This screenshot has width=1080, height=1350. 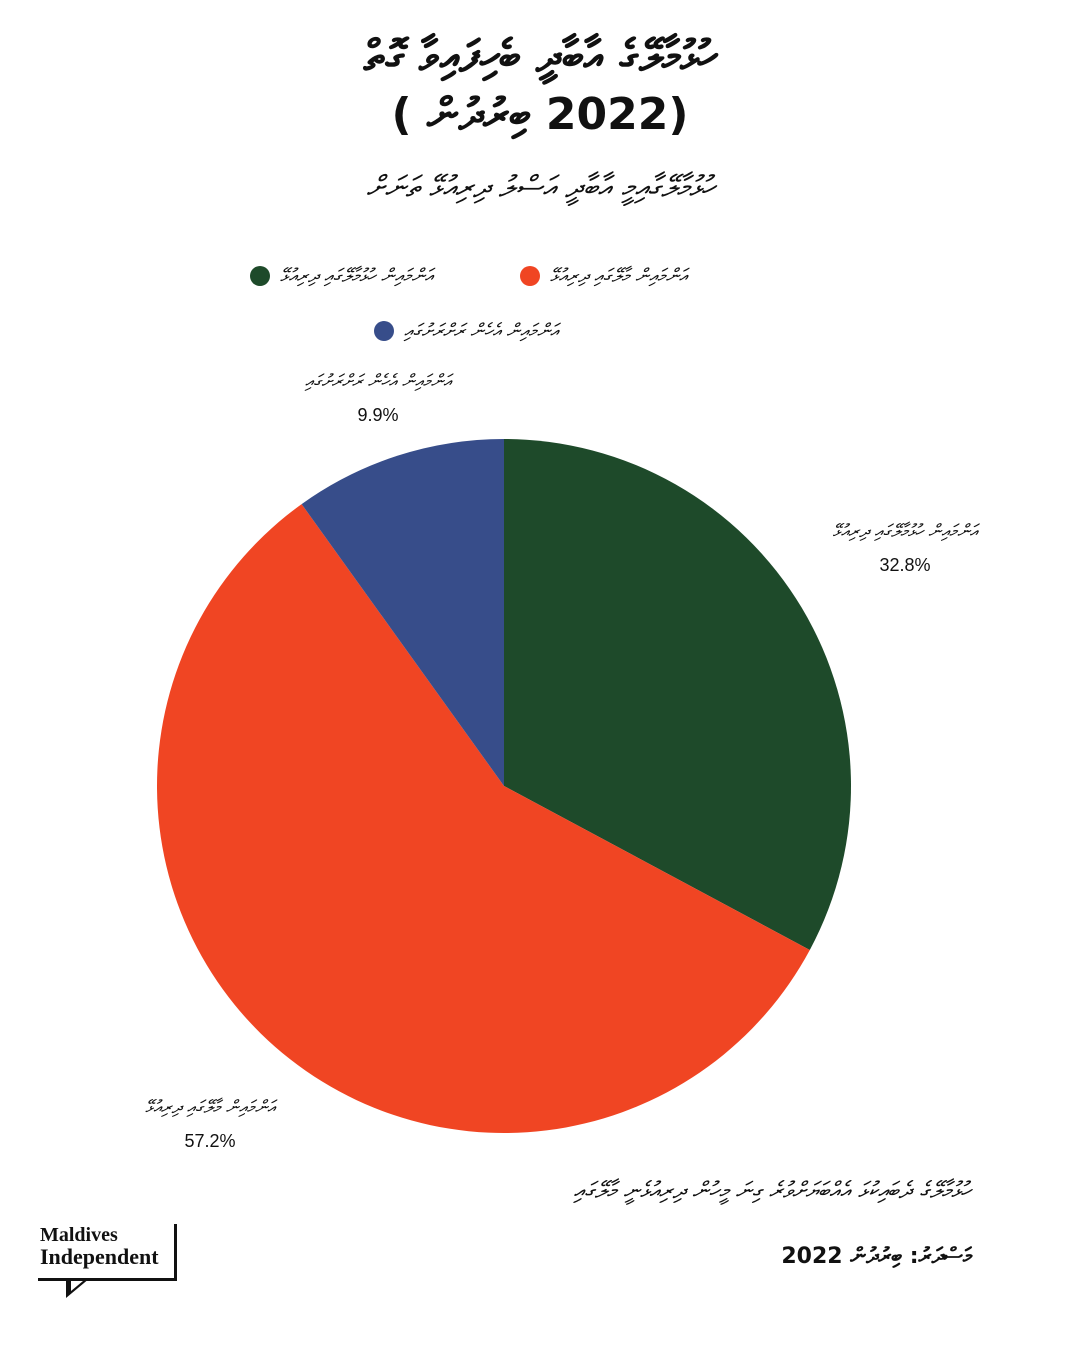 I want to click on legend-item-other-islands: އަންމައިން އެހެން ރަށްރަށުގައި, so click(x=466, y=331).